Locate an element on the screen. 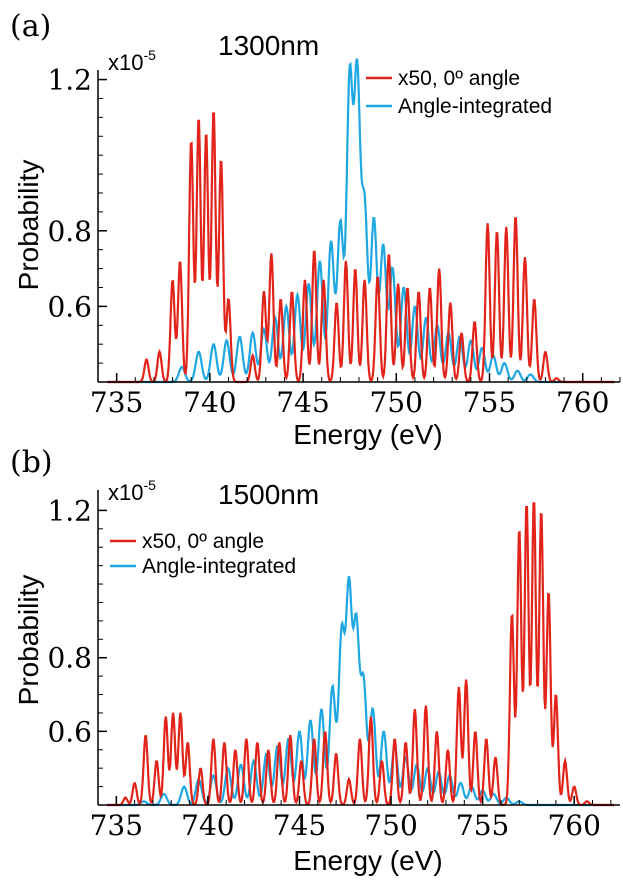 The width and height of the screenshot is (623, 883). panel-a-legend: x50, 0º angle Angle-integrated is located at coordinates (459, 92).